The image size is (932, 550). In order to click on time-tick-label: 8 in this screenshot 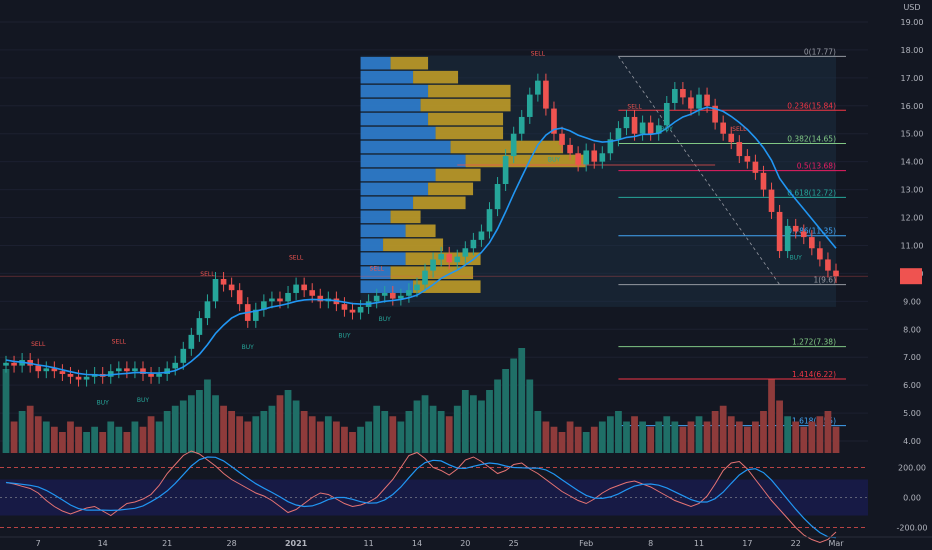, I will do `click(650, 543)`.